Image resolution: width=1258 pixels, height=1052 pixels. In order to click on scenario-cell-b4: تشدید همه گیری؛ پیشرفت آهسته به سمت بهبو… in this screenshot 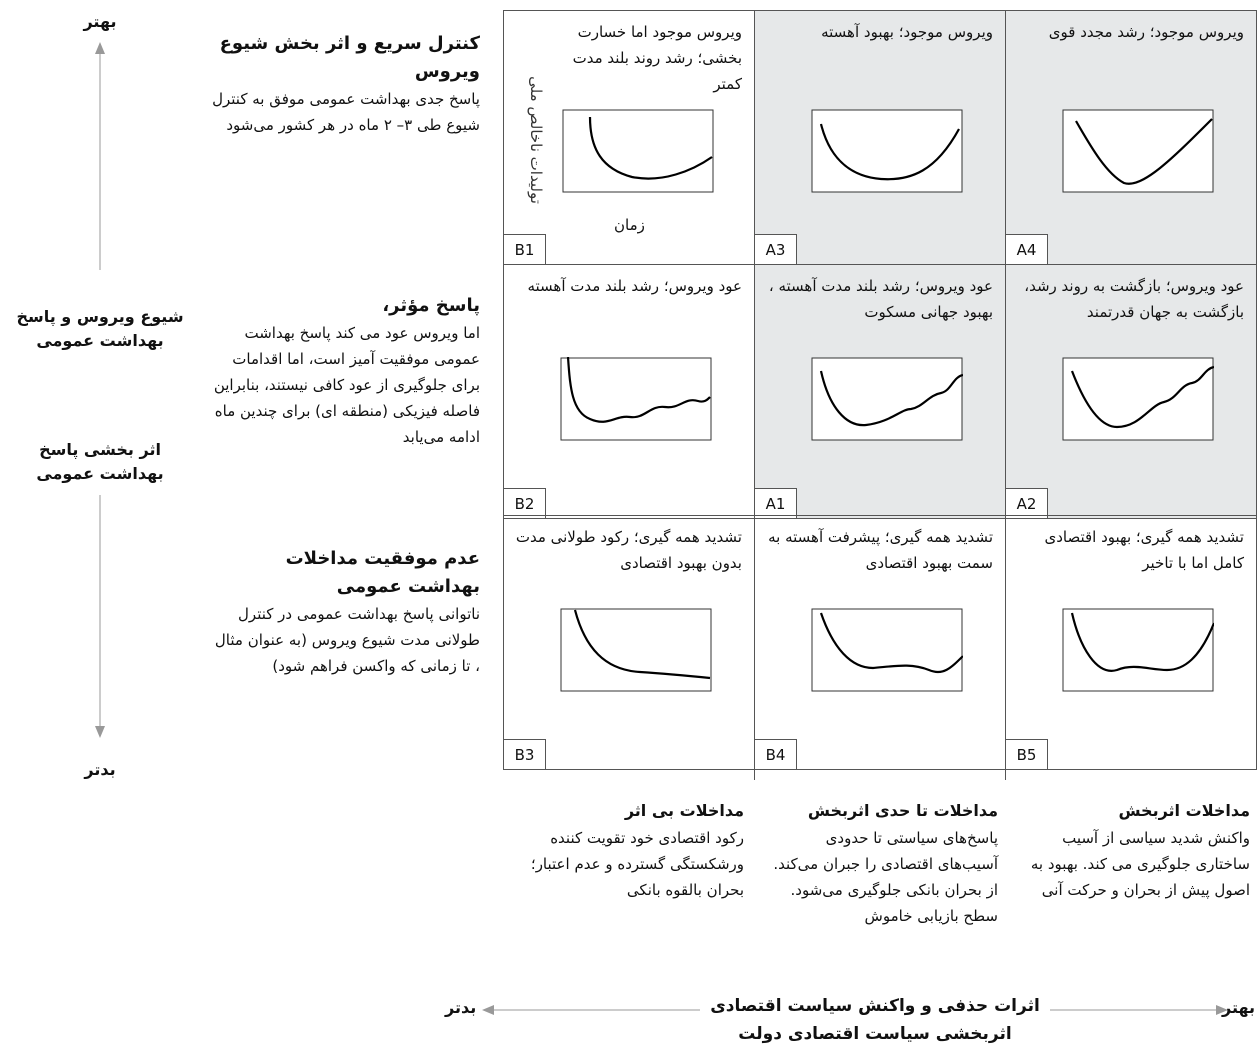, I will do `click(880, 642)`.